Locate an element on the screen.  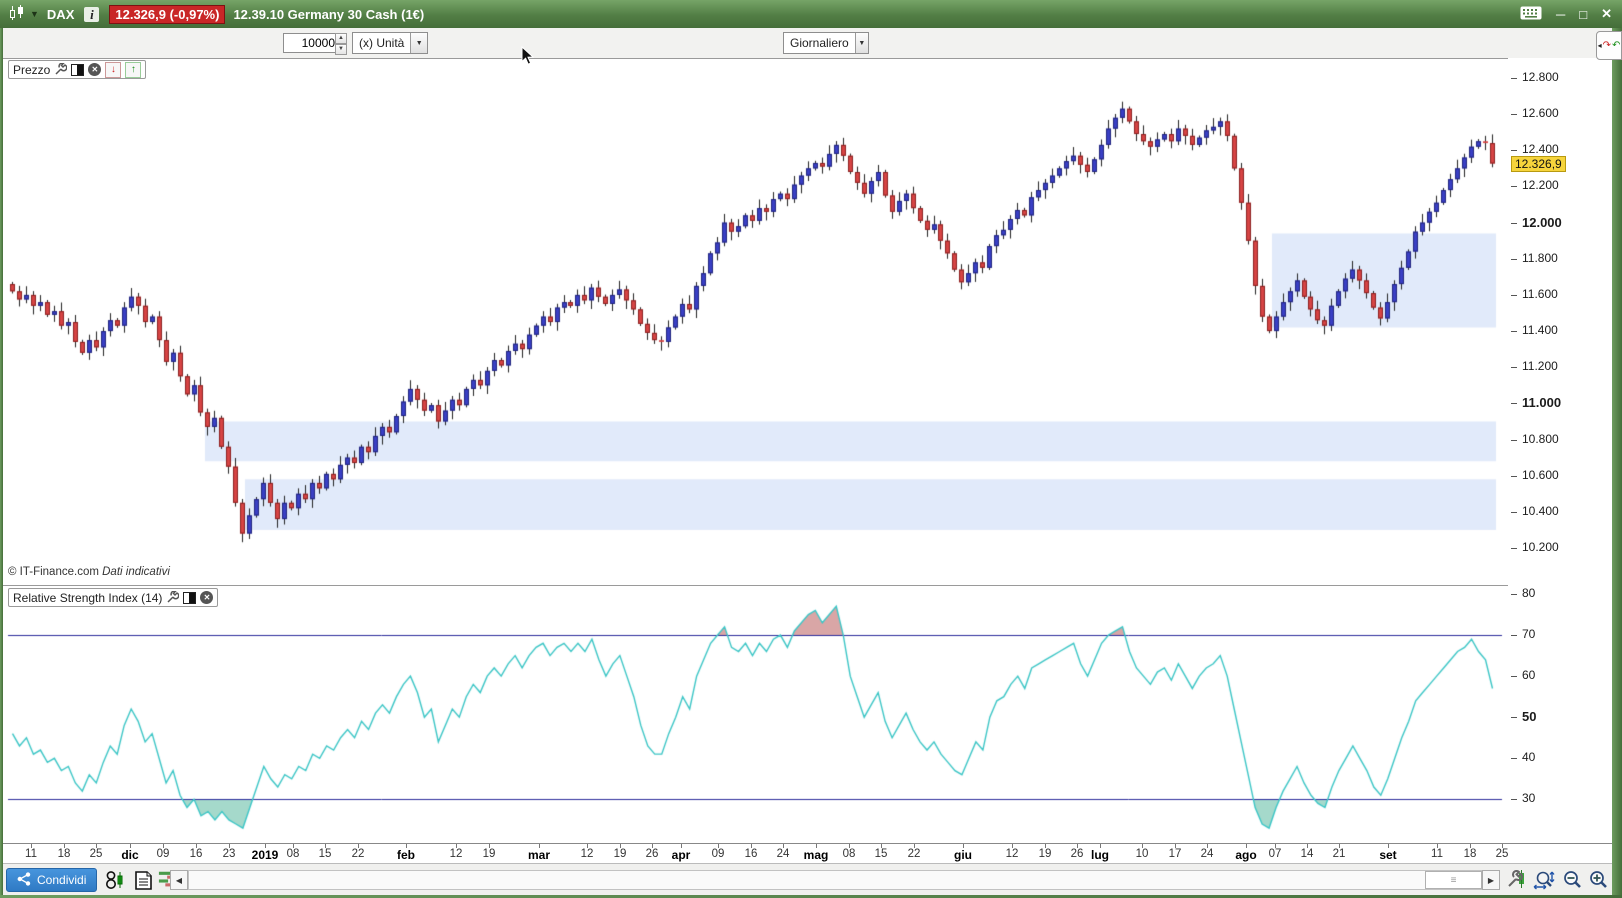
symbol-name: DAX is located at coordinates (60, 14).